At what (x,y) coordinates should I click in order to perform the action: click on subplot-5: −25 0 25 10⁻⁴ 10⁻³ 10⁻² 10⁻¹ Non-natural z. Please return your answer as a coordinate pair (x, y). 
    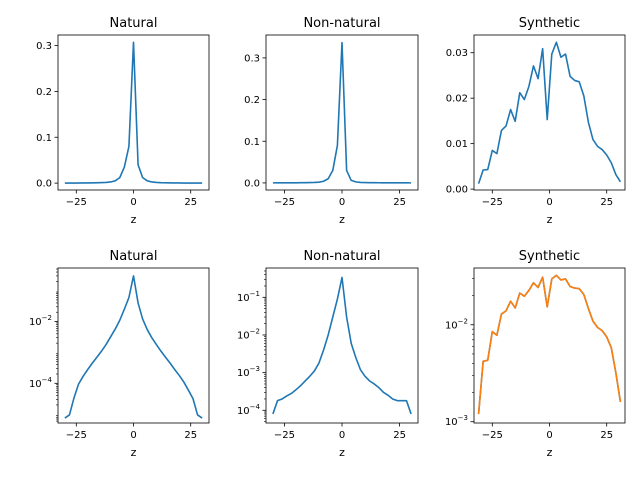
    Looking at the image, I should click on (328, 354).